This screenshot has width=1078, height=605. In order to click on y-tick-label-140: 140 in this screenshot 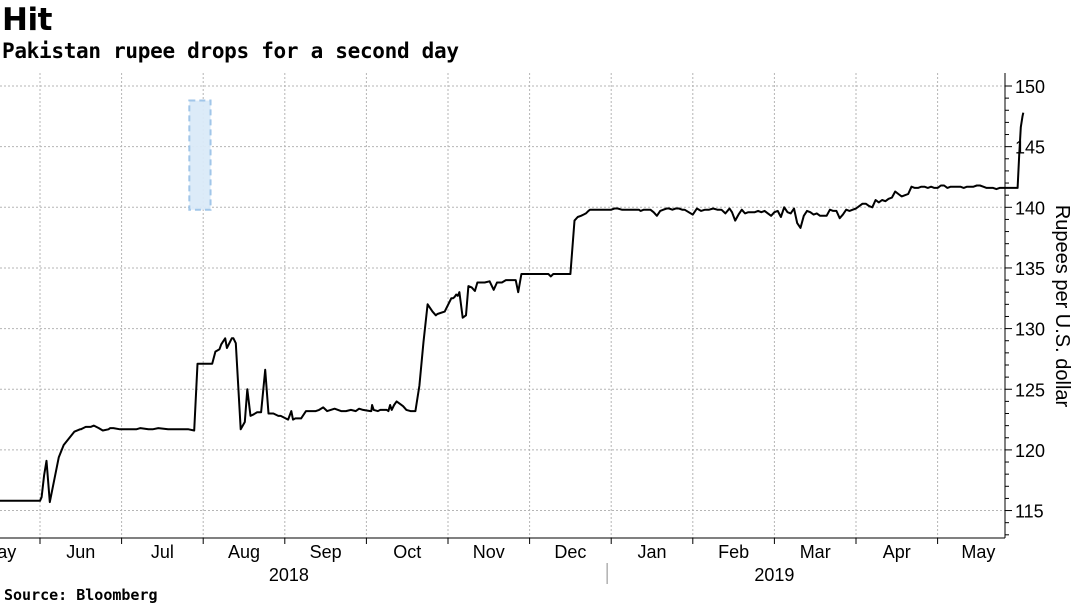, I will do `click(1030, 208)`.